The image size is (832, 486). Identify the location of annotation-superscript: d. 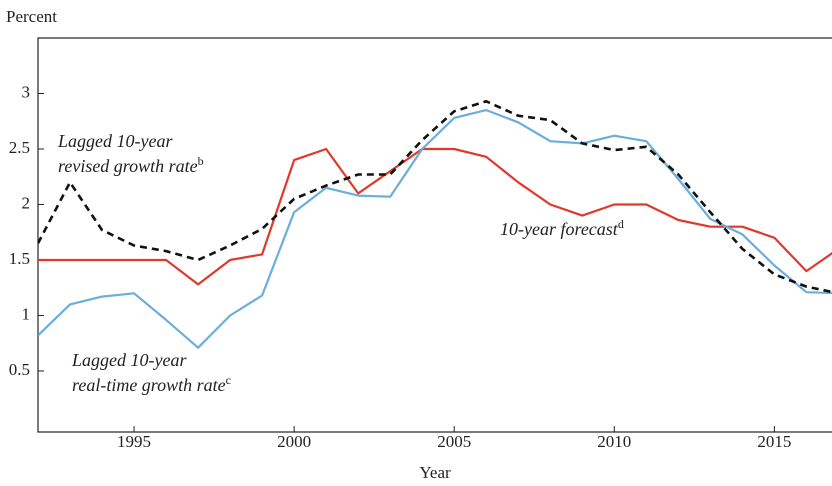
(621, 224).